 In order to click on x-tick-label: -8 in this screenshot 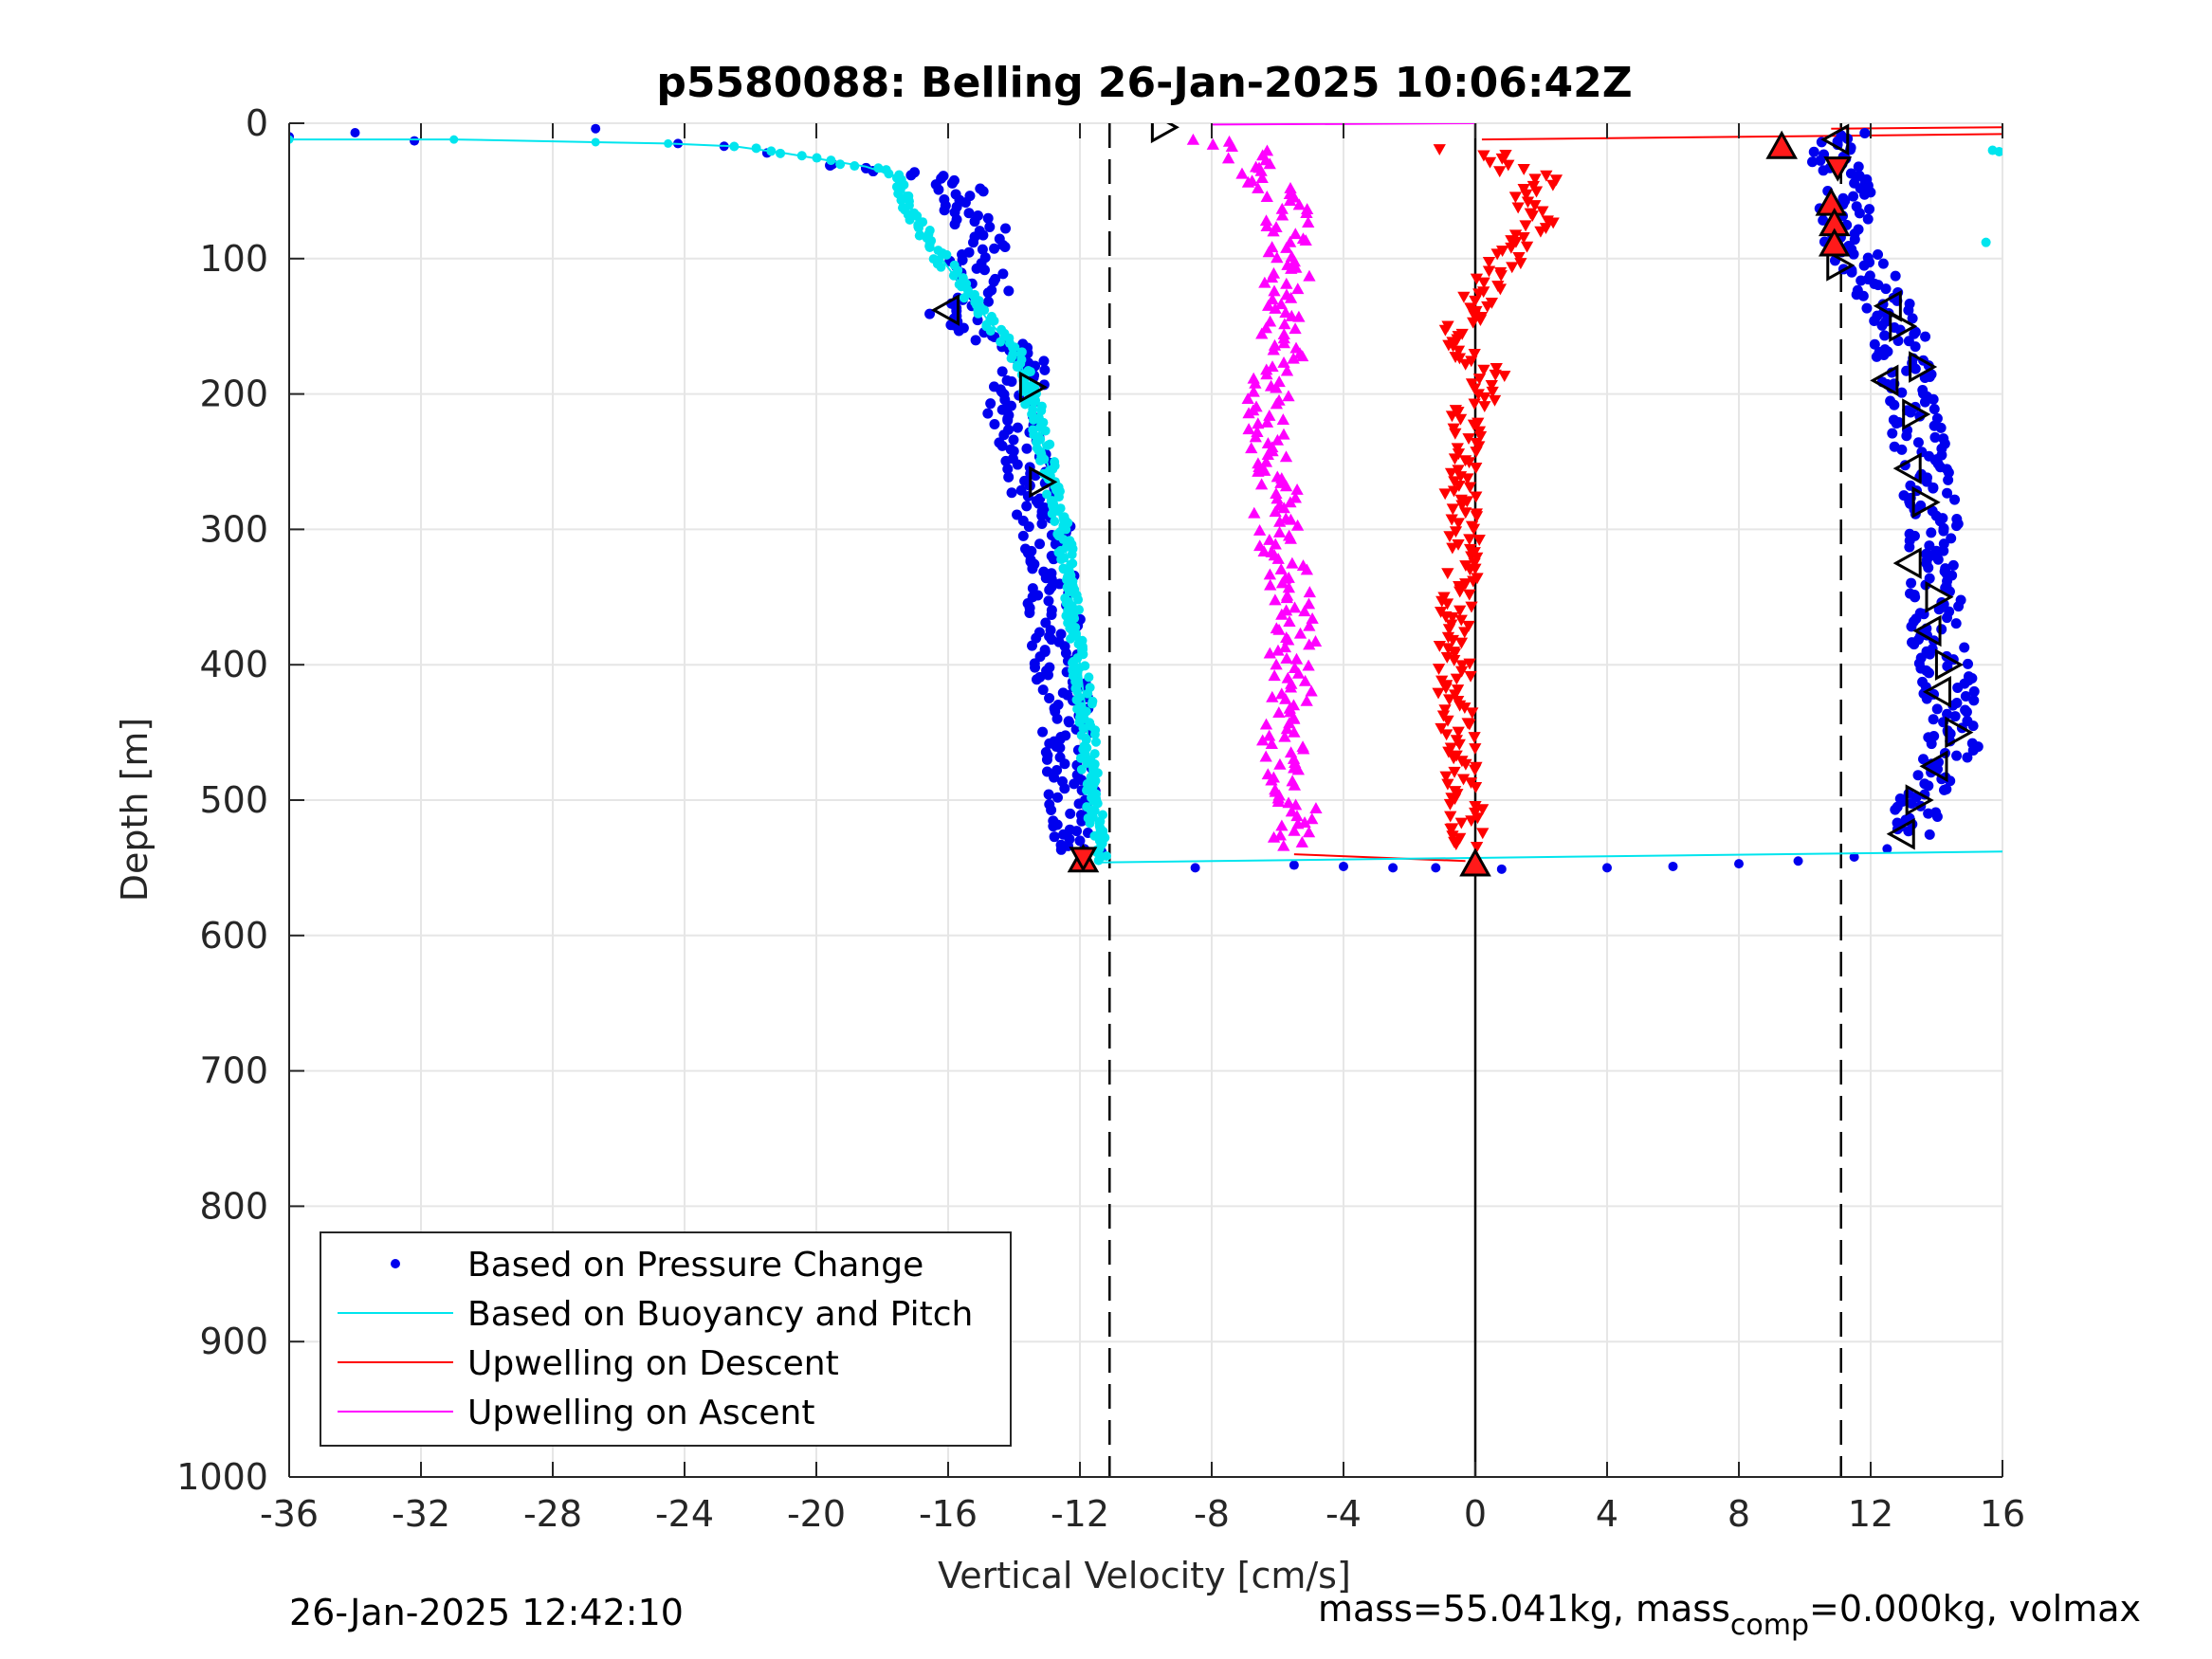, I will do `click(1212, 1514)`.